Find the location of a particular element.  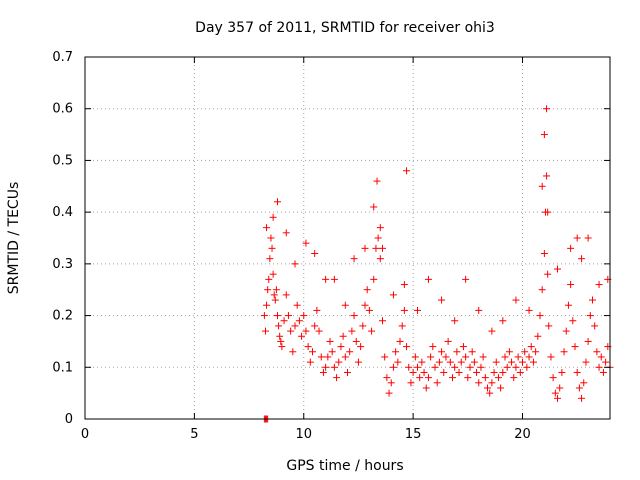

y-tick-label: 0.4 is located at coordinates (62, 212).